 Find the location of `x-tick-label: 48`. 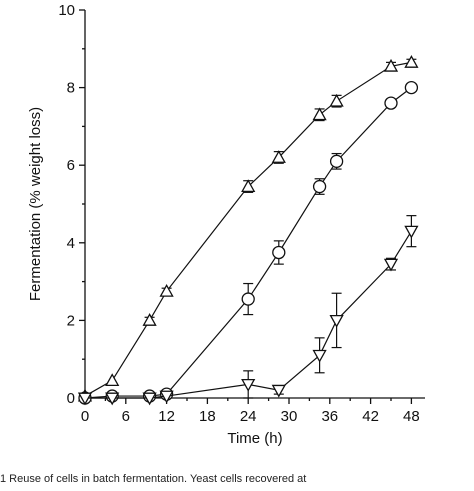

x-tick-label: 48 is located at coordinates (411, 416).